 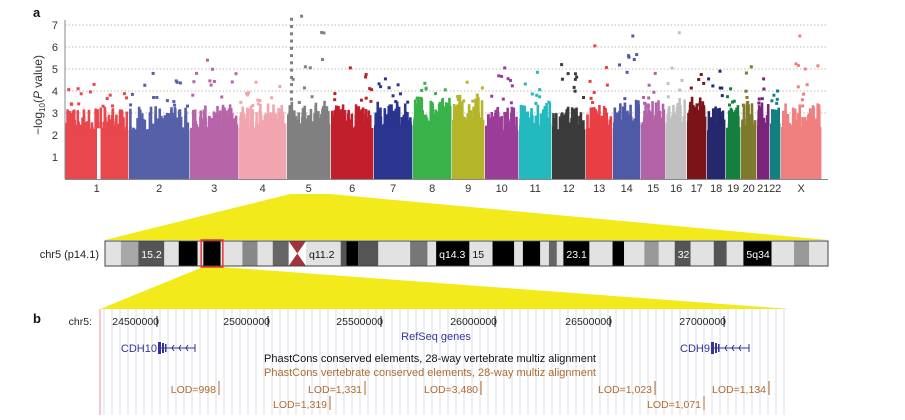 What do you see at coordinates (436, 337) in the screenshot?
I see `refseq-track-title: RefSeq genes` at bounding box center [436, 337].